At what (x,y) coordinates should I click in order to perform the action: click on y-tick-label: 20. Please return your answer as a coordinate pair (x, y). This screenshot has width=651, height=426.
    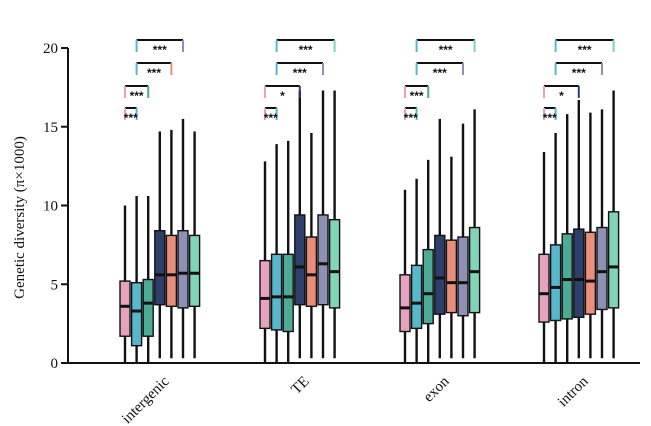
    Looking at the image, I should click on (50, 49).